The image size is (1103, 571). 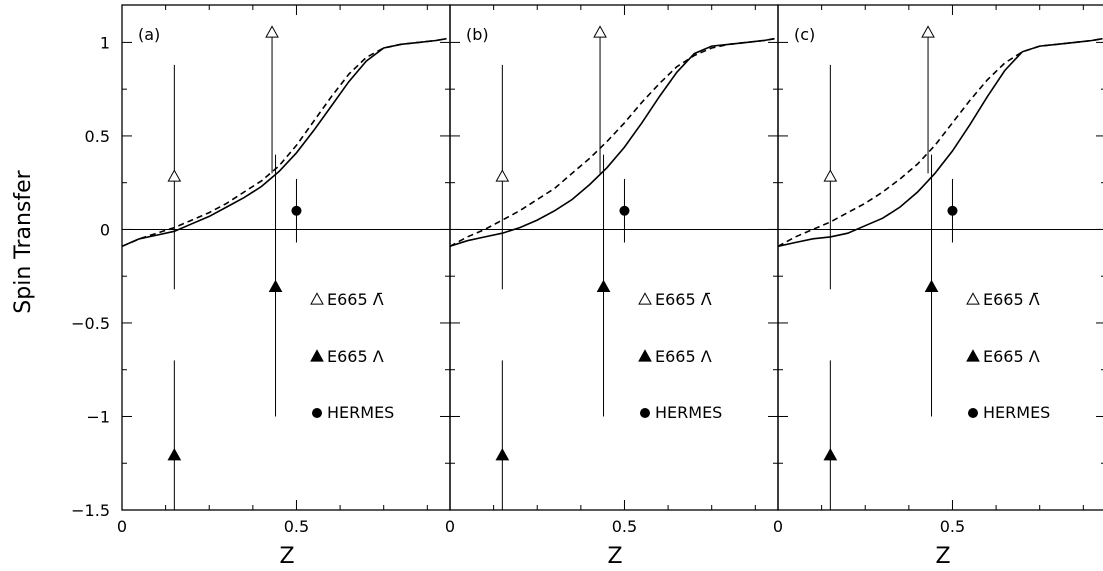 I want to click on panel-b-tag: (b), so click(x=477, y=34).